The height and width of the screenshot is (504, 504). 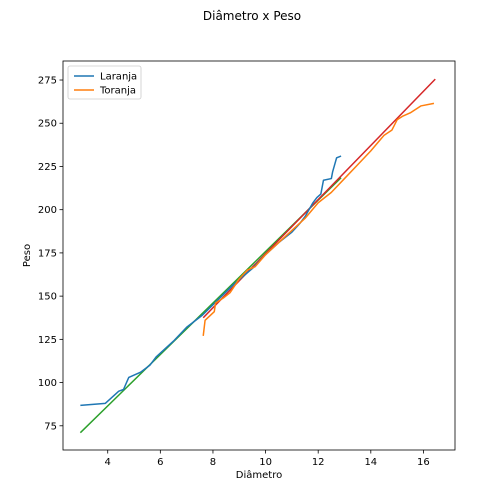 What do you see at coordinates (423, 462) in the screenshot?
I see `x-tick-label: 16` at bounding box center [423, 462].